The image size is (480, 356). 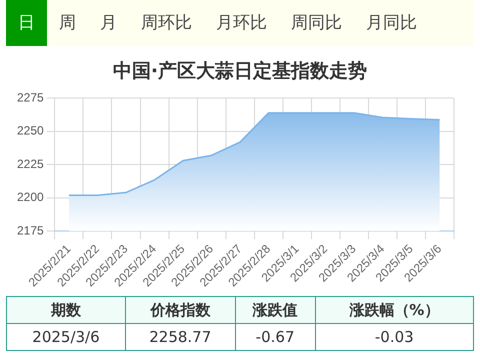 What do you see at coordinates (67, 23) in the screenshot?
I see `text: 周` at bounding box center [67, 23].